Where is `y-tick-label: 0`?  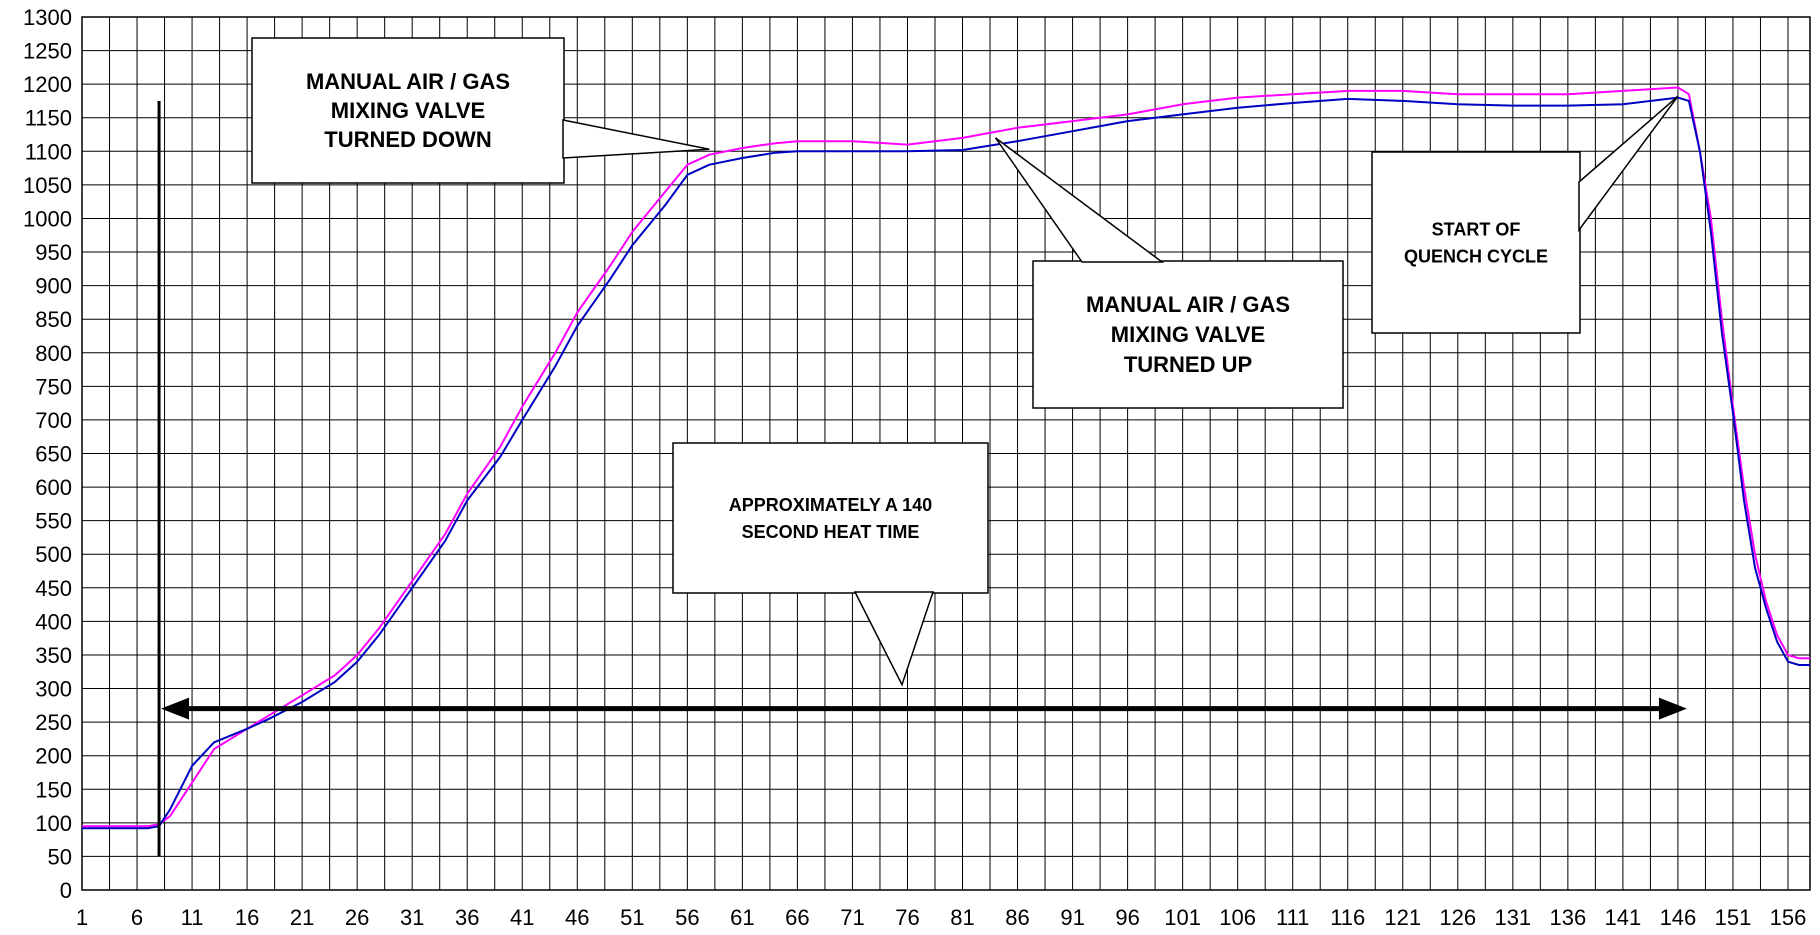 y-tick-label: 0 is located at coordinates (66, 890).